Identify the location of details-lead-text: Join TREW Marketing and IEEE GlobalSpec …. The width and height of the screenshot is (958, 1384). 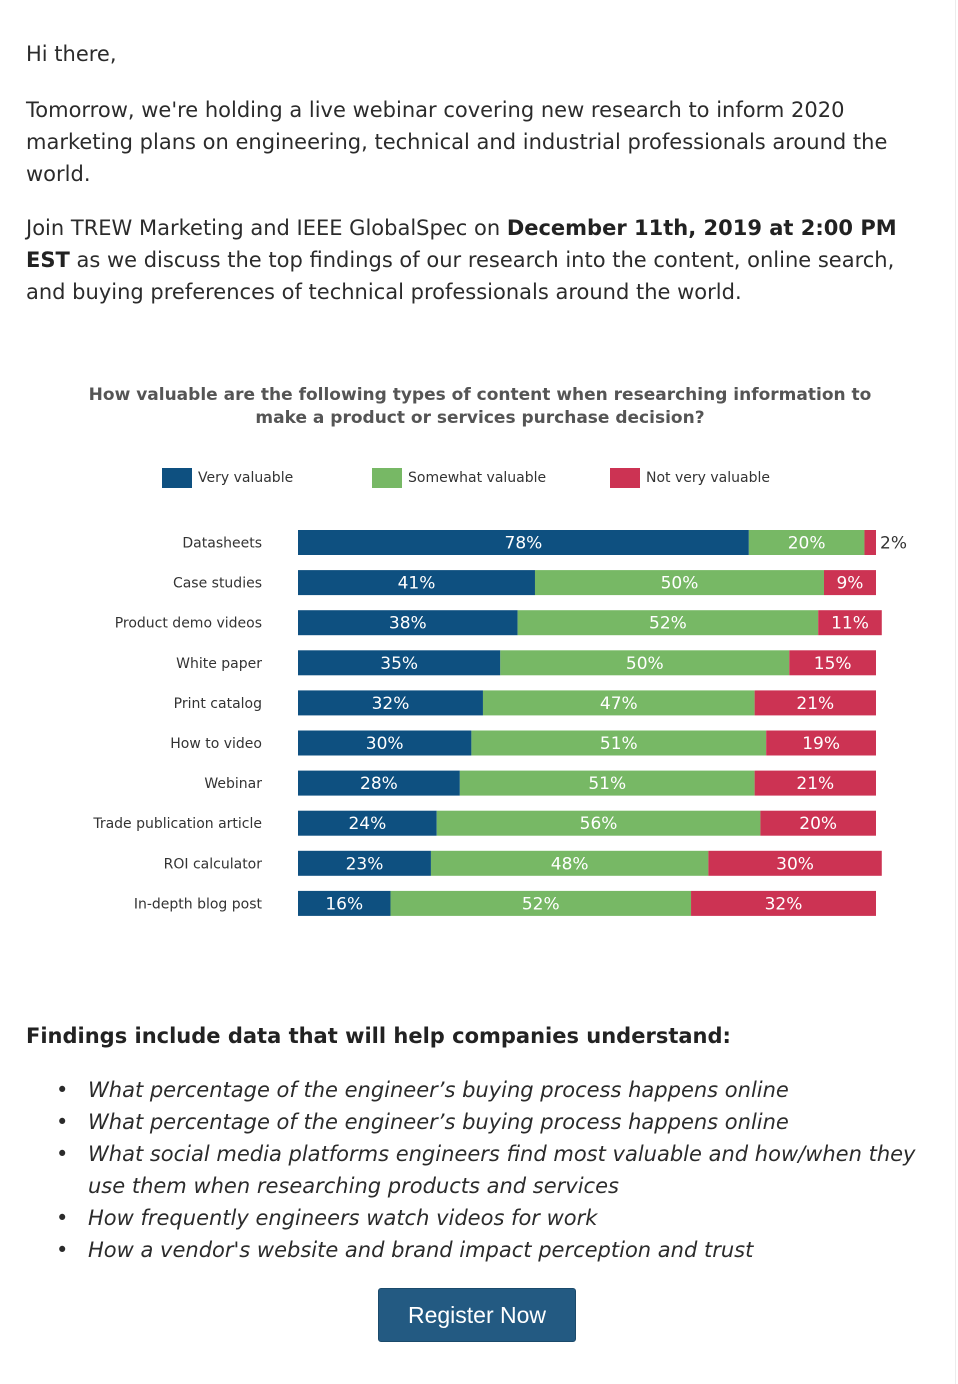
(266, 228).